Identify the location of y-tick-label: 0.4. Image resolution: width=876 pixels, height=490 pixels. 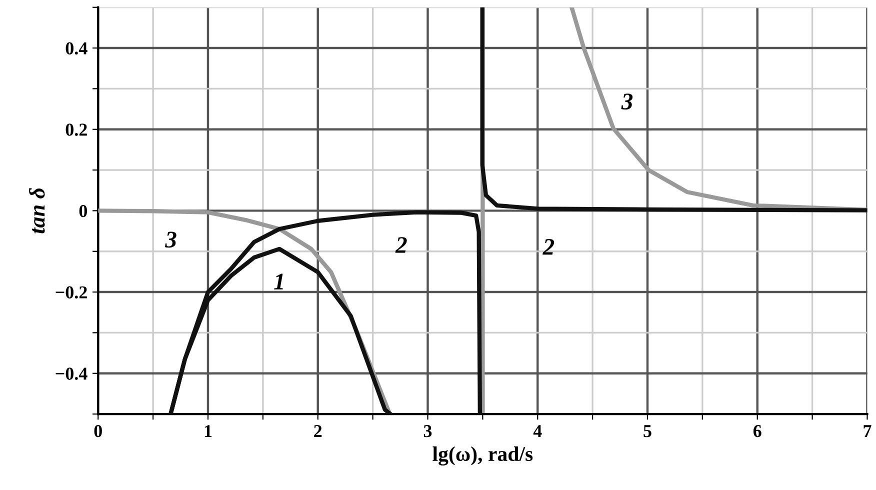
(77, 48).